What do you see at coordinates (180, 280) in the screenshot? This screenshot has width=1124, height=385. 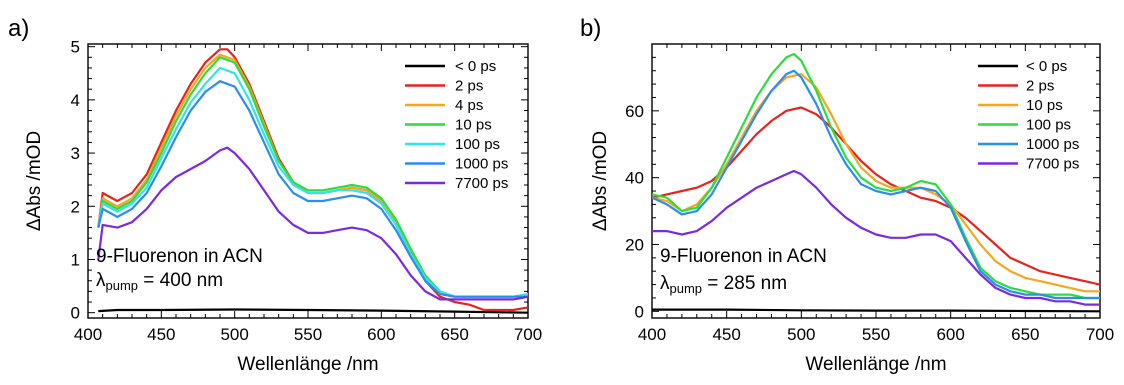 I see `annotation-rest: = 400 nm` at bounding box center [180, 280].